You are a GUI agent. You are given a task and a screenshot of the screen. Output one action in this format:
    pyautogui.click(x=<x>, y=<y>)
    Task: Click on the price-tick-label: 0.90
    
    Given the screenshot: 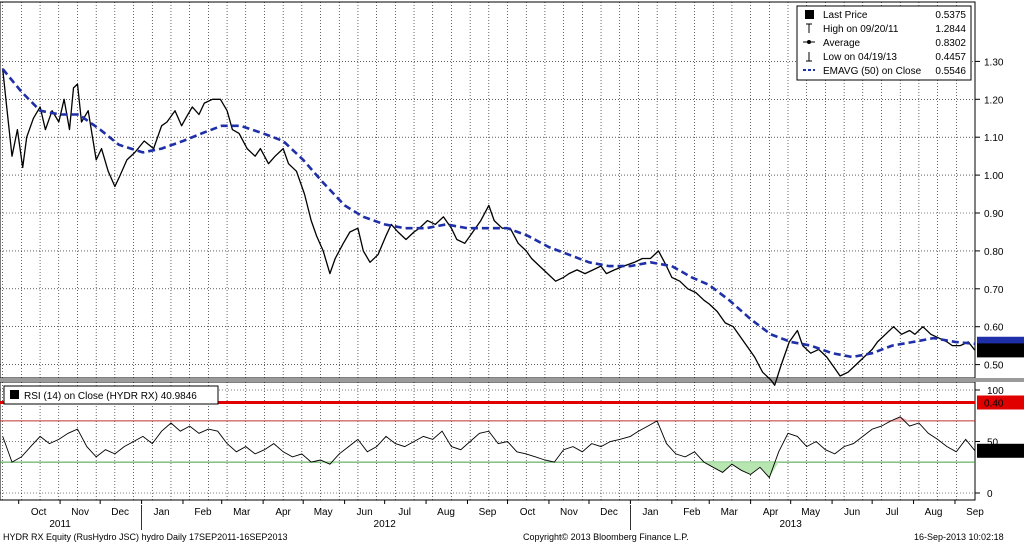 What is the action you would take?
    pyautogui.click(x=994, y=214)
    